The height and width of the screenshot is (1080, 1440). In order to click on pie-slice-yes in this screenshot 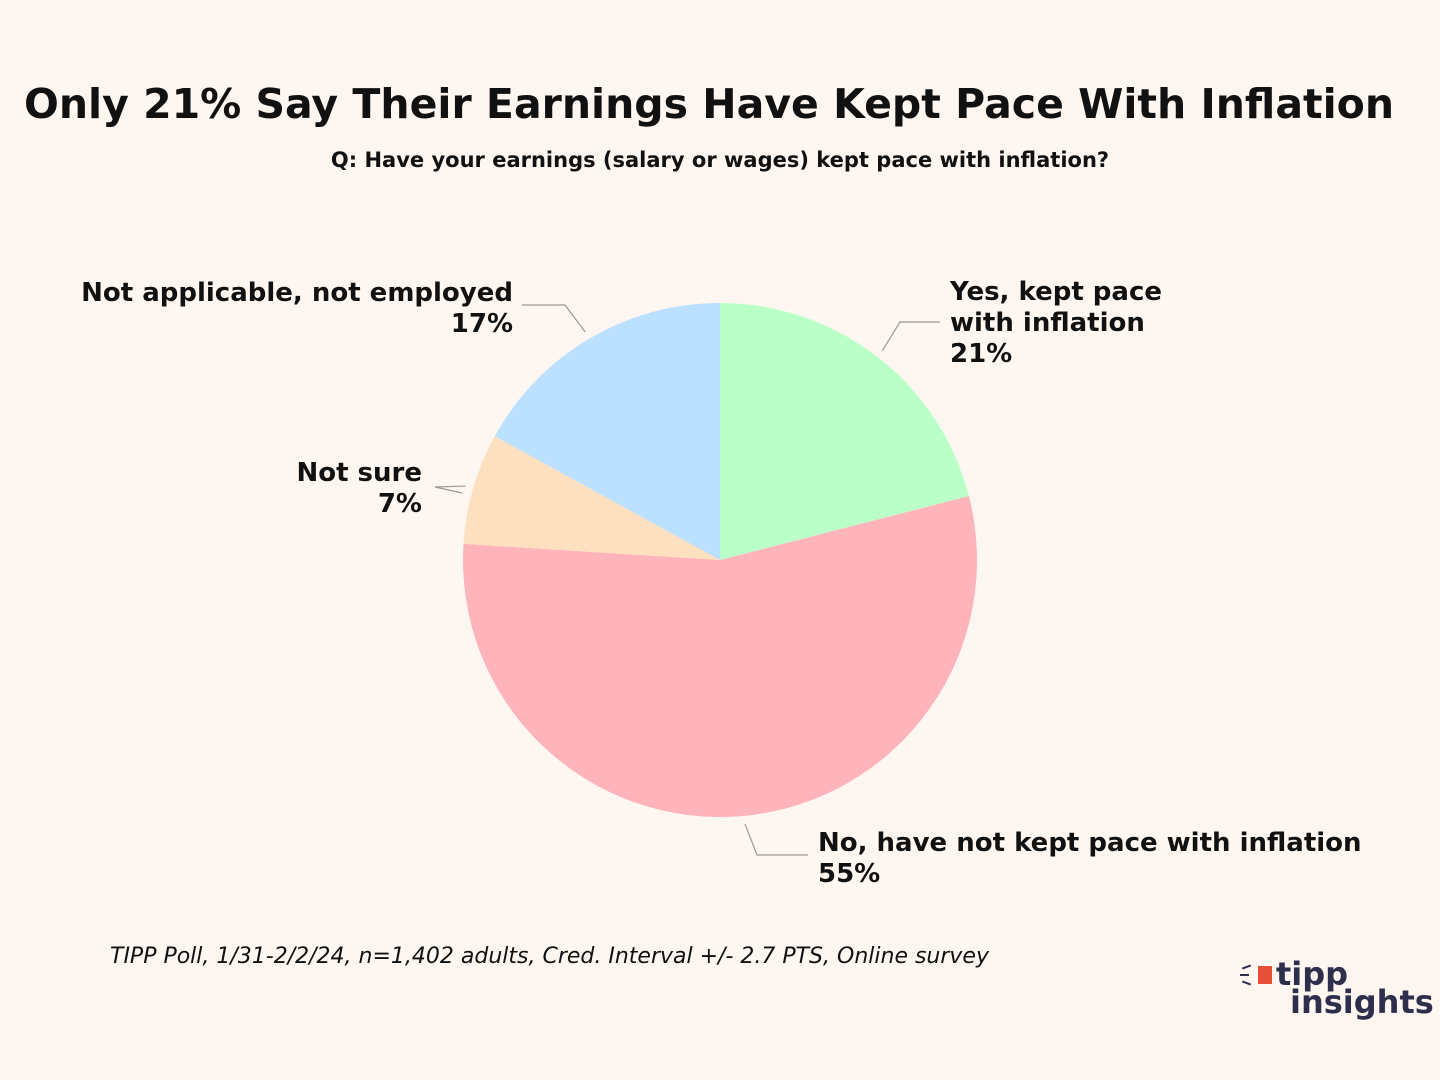, I will do `click(844, 431)`.